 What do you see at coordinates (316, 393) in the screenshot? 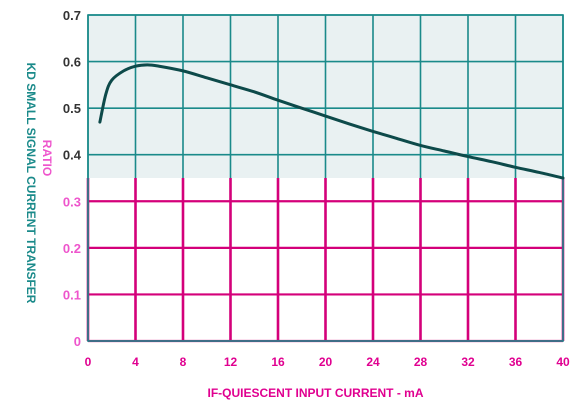
I see `x-axis-title: IF-QUIESCENT INPUT CURRENT - mA` at bounding box center [316, 393].